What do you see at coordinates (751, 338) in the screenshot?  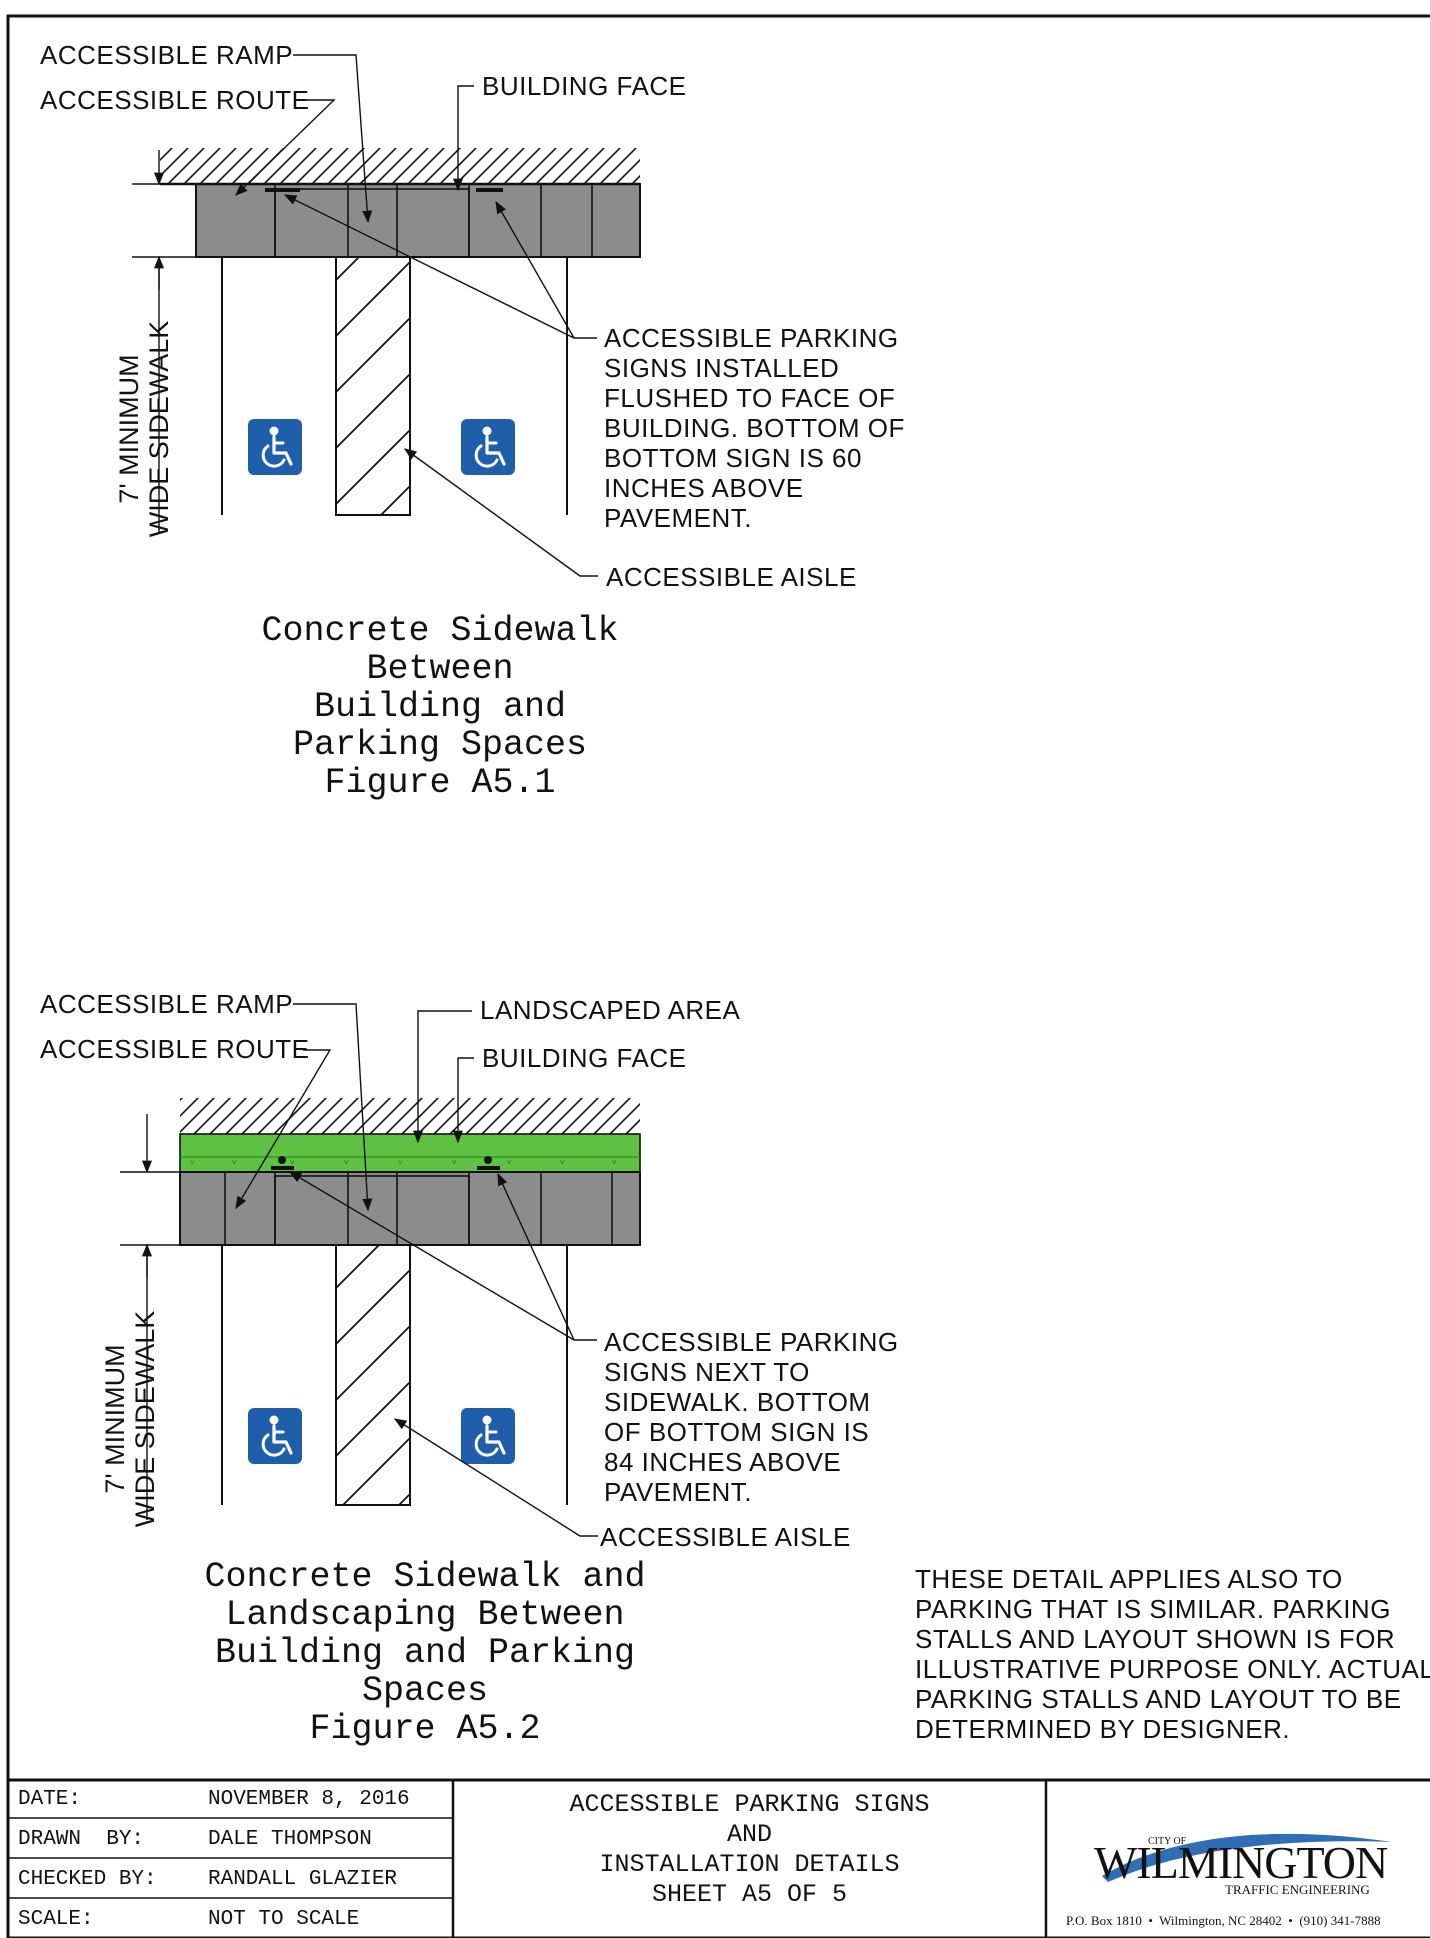 I see `sign-note-1-line: ACCESSIBLE PARKING` at bounding box center [751, 338].